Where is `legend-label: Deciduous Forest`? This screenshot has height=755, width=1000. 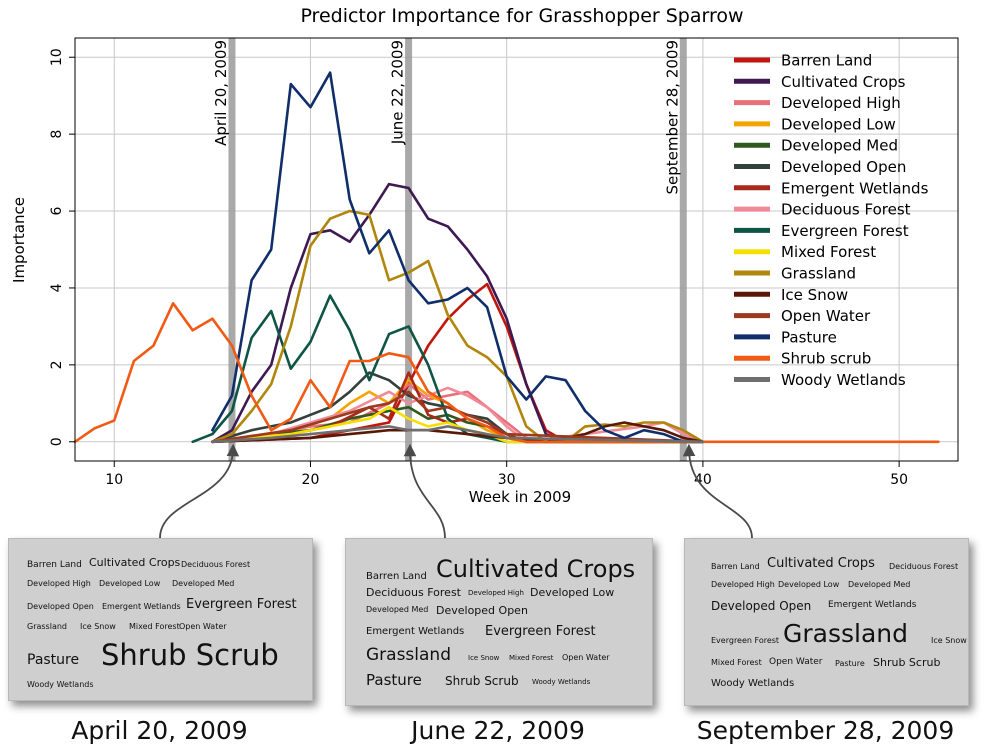 legend-label: Deciduous Forest is located at coordinates (846, 210).